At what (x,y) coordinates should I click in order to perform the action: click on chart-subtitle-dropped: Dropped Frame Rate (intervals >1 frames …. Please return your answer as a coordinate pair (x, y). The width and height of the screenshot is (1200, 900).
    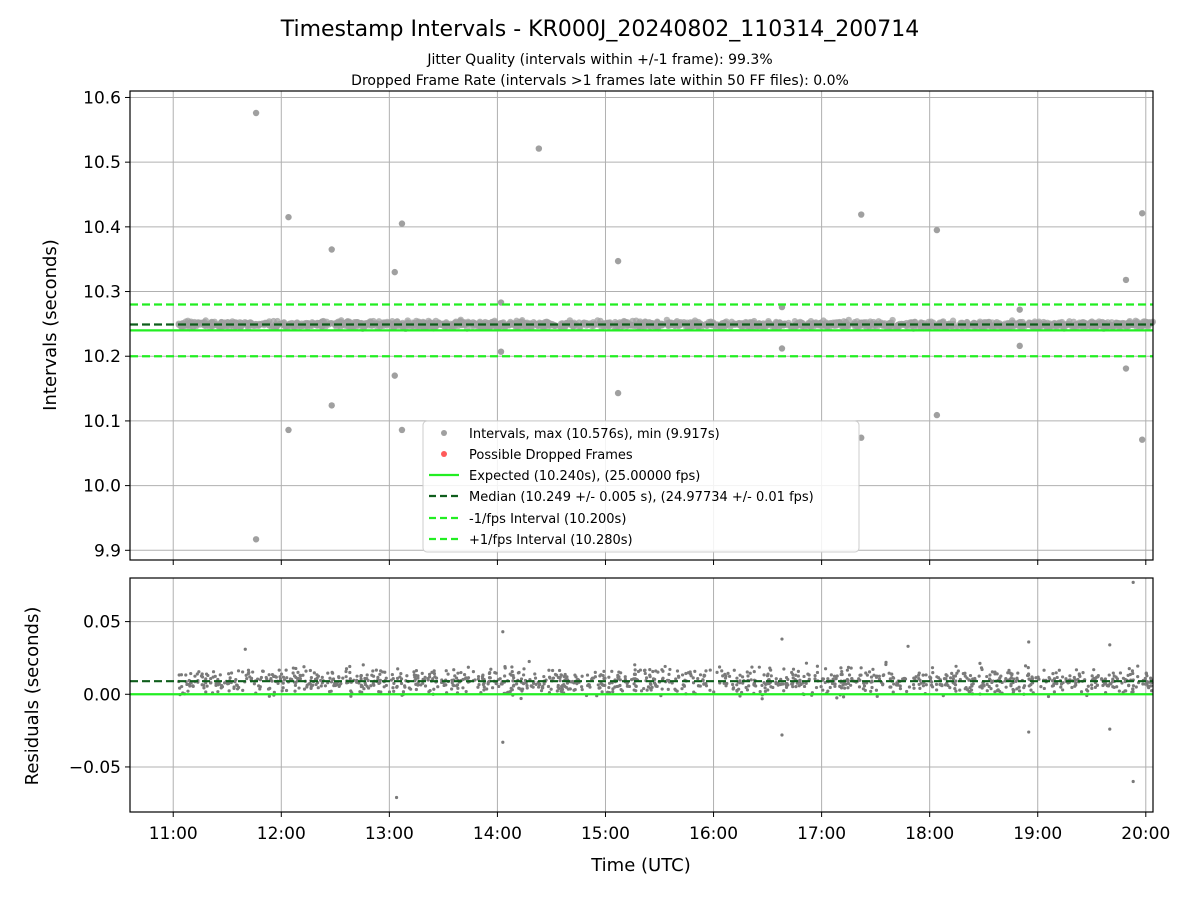
    Looking at the image, I should click on (600, 81).